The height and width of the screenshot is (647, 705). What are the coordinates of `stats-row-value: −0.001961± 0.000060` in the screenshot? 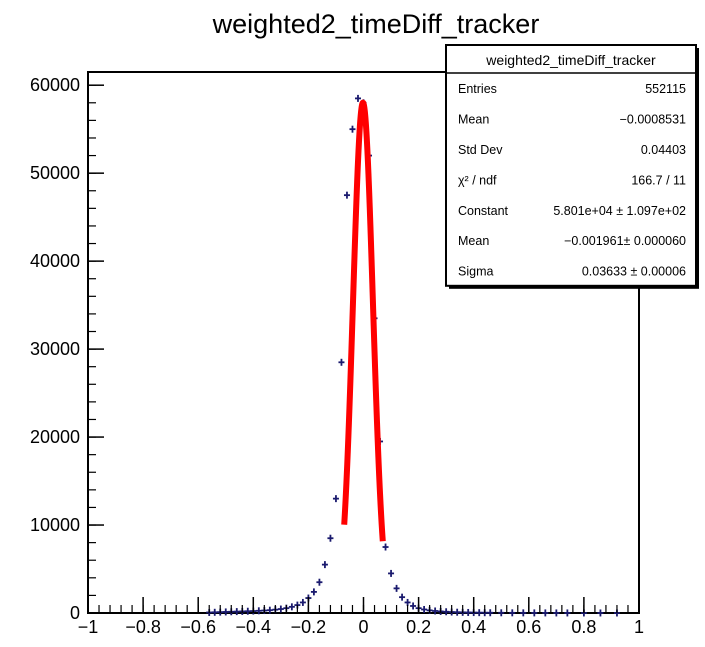 It's located at (625, 241).